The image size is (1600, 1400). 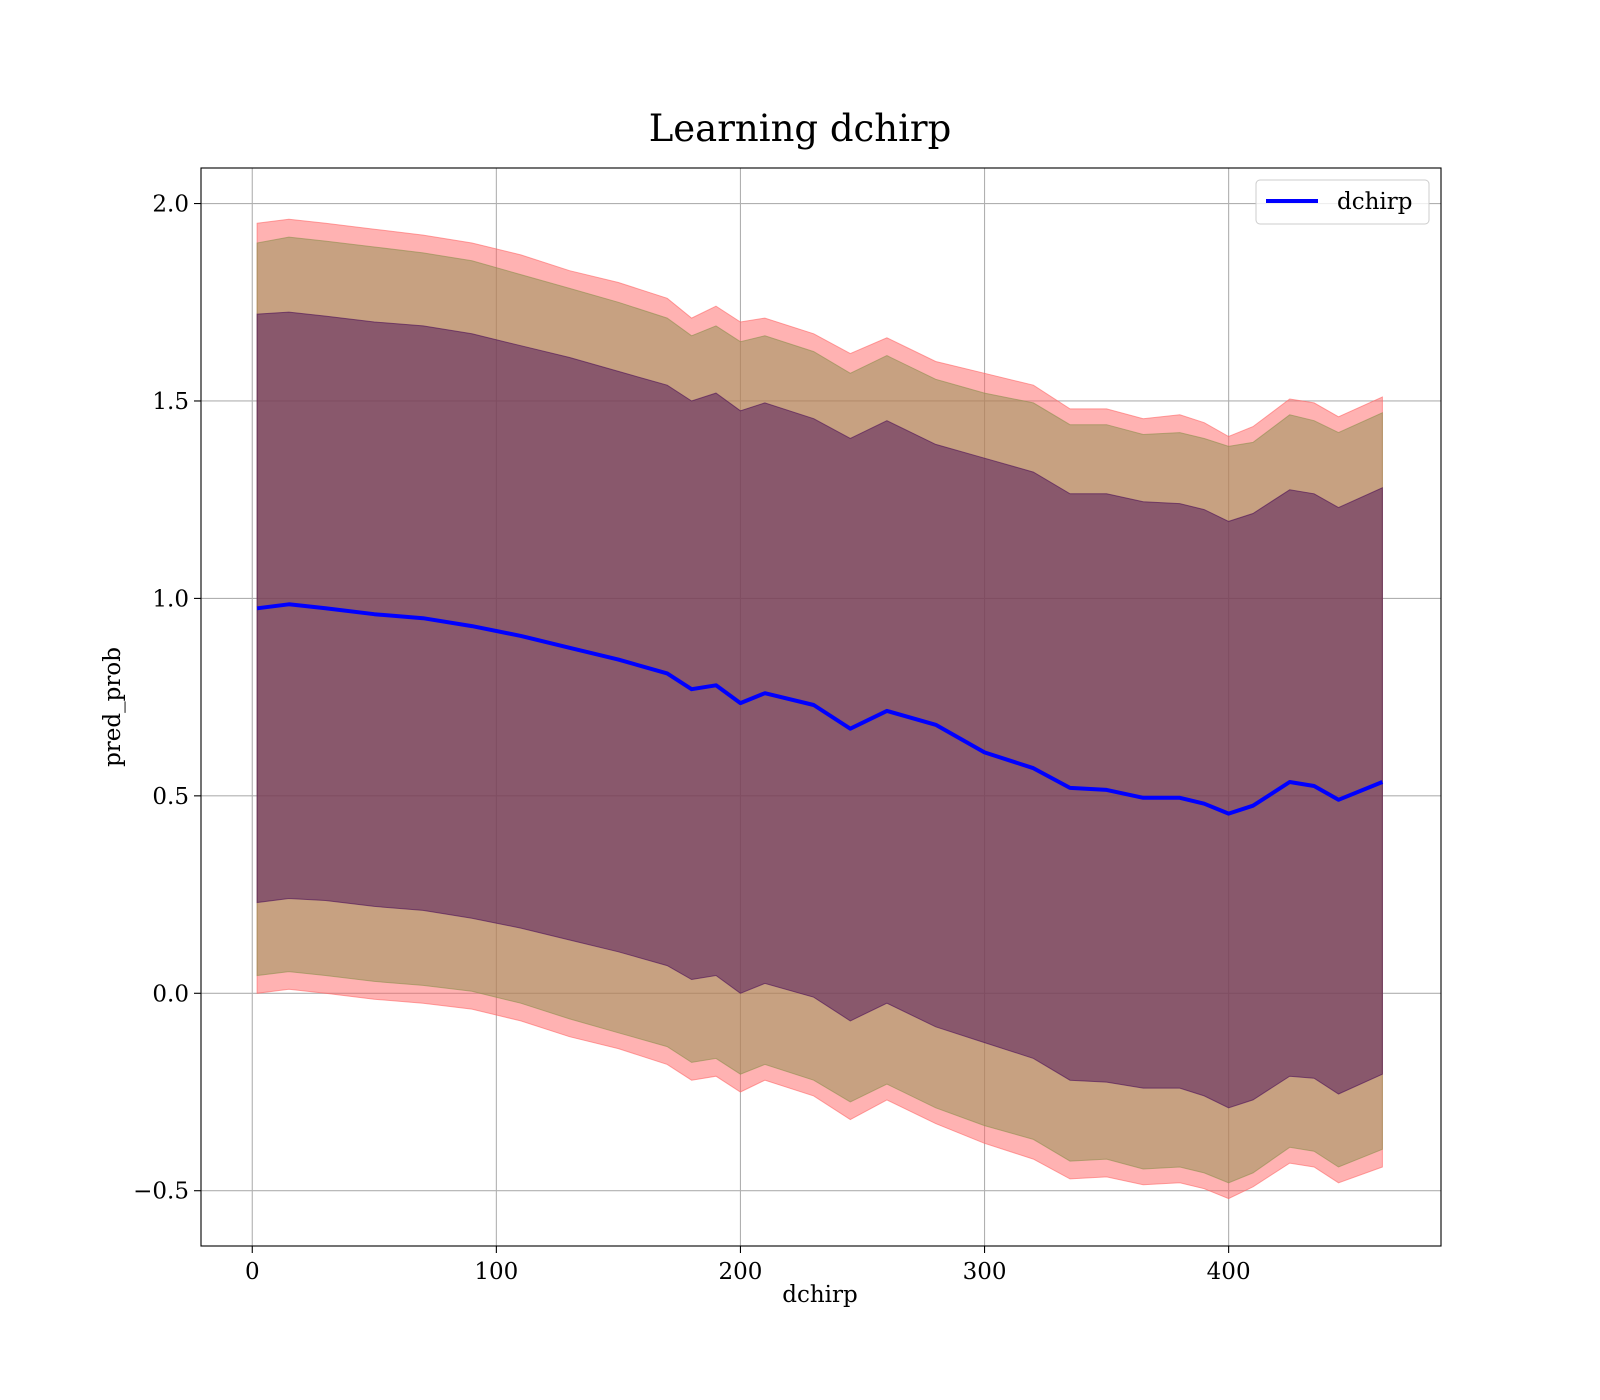 I want to click on y-tick-label: 0.0, so click(x=170, y=994).